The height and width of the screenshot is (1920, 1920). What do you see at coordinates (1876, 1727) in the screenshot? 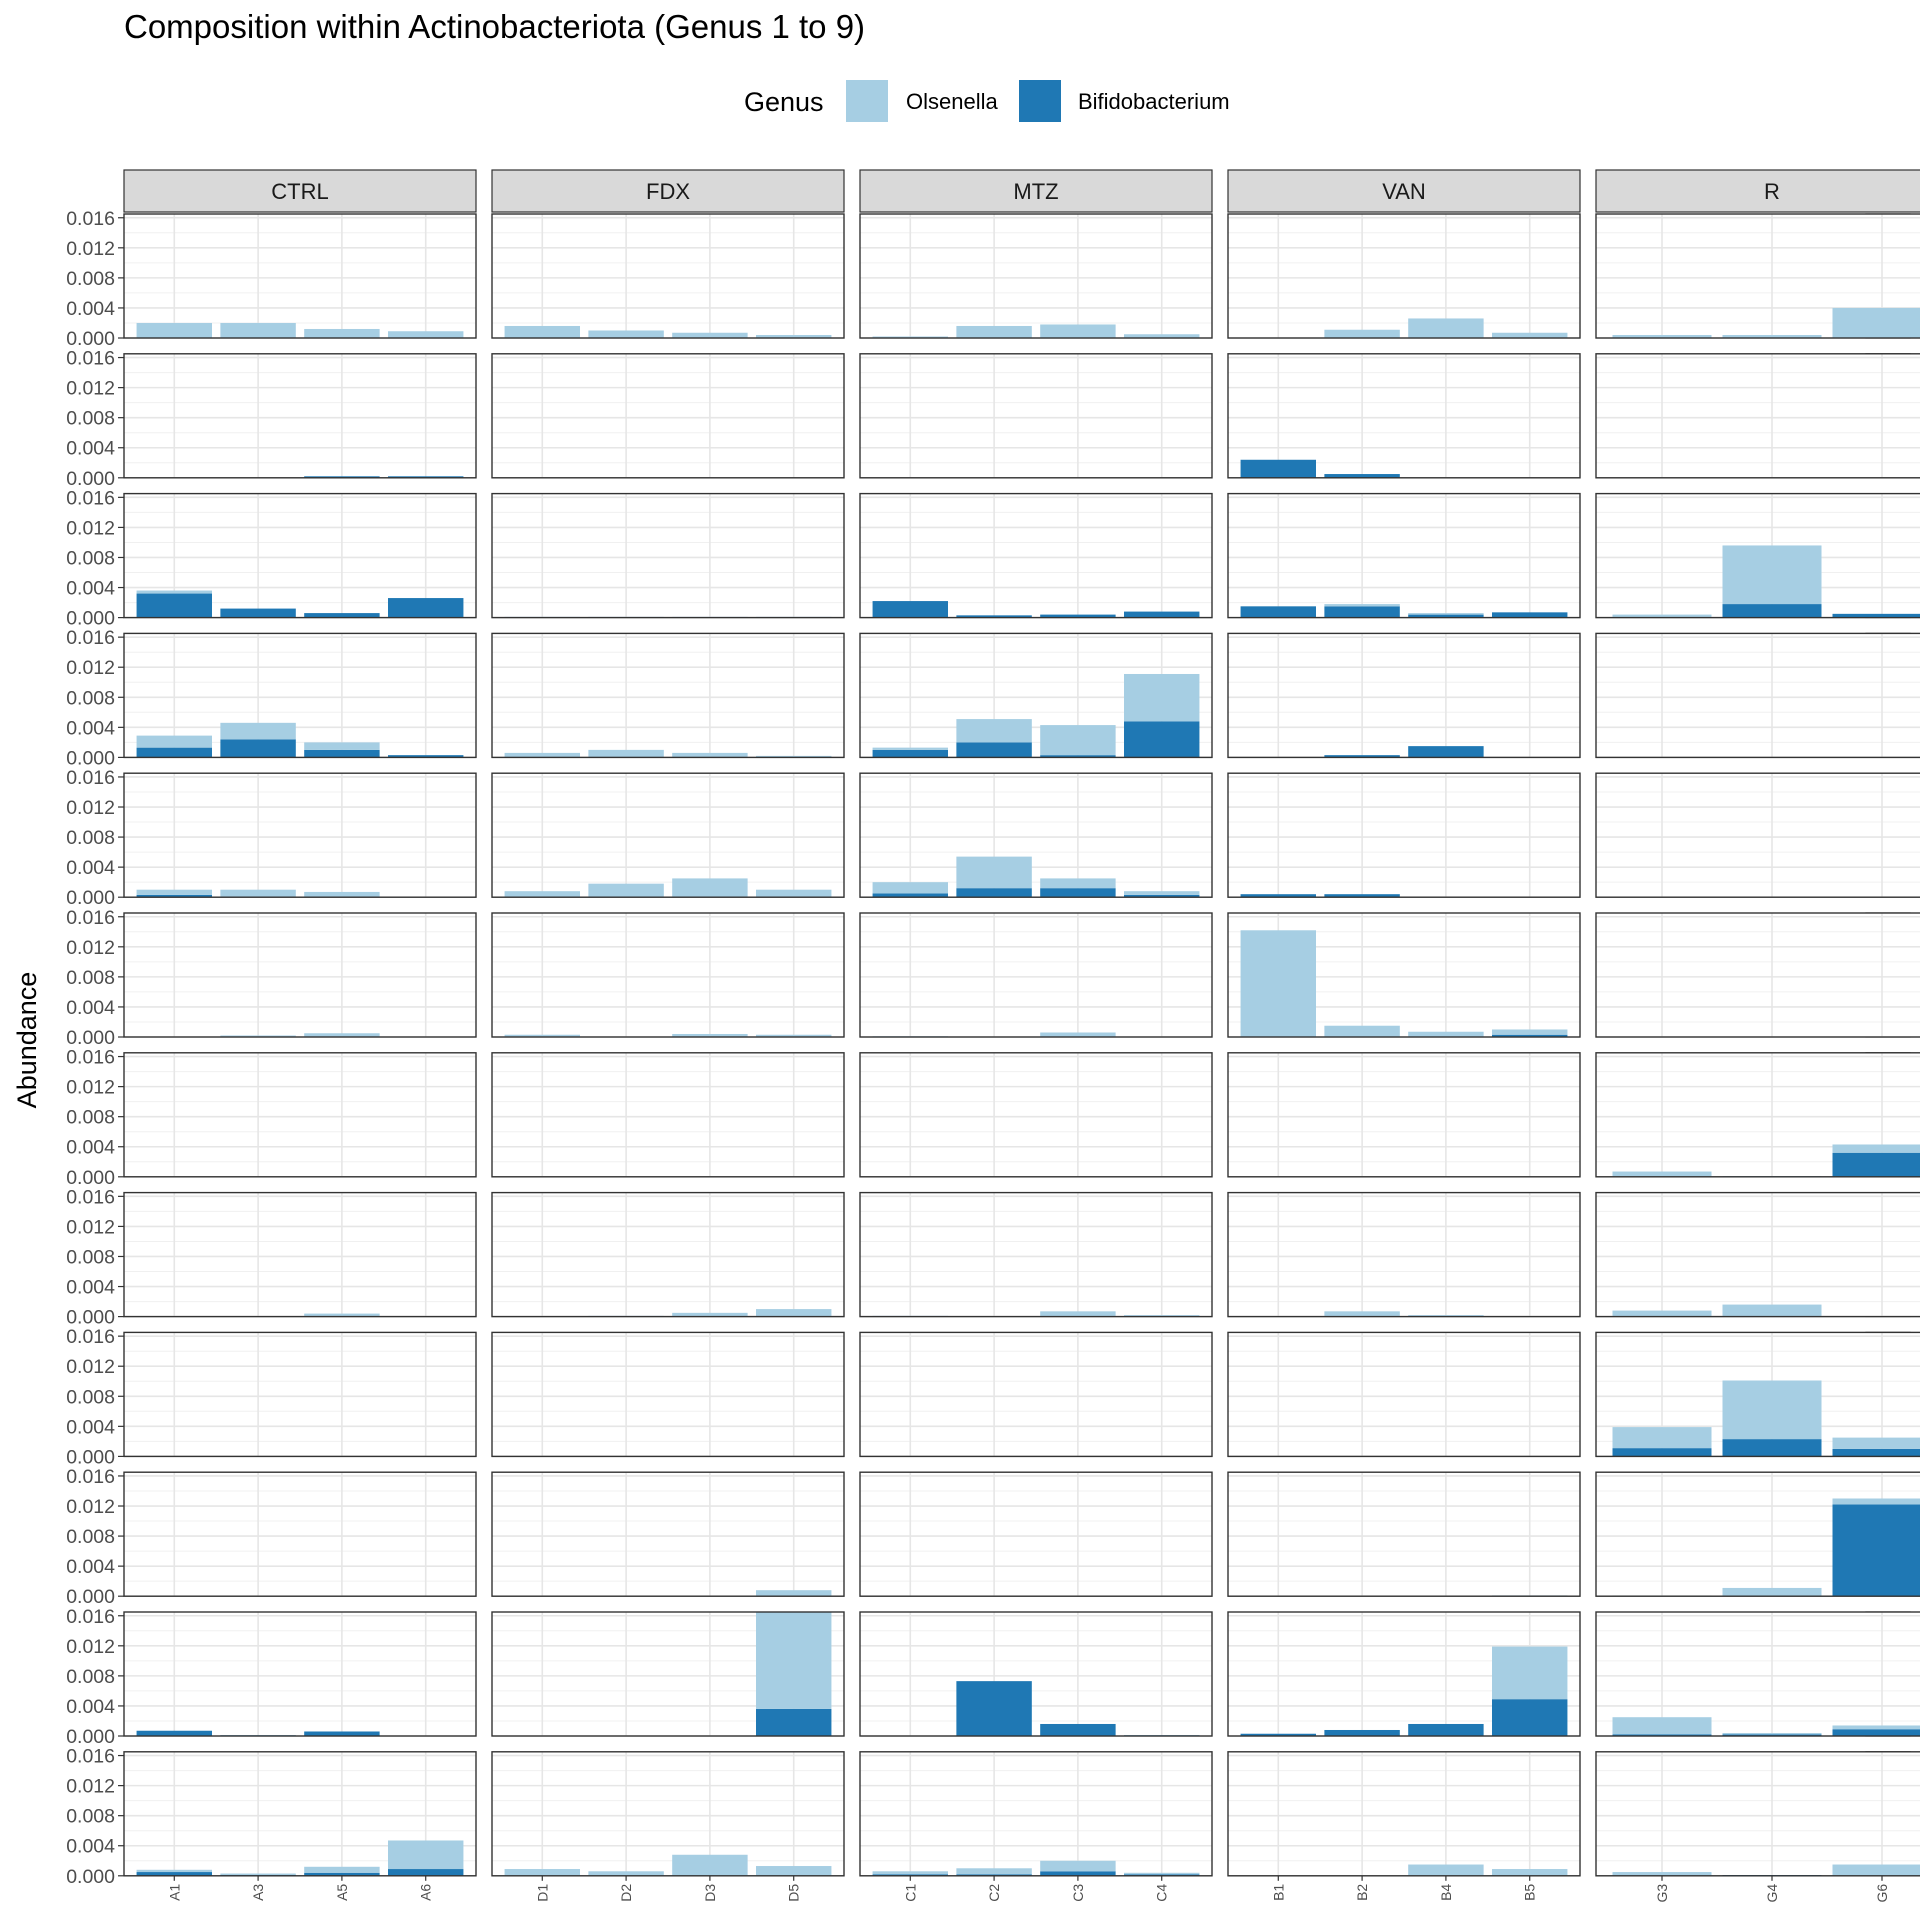
I see `bar-olsenella-g6` at bounding box center [1876, 1727].